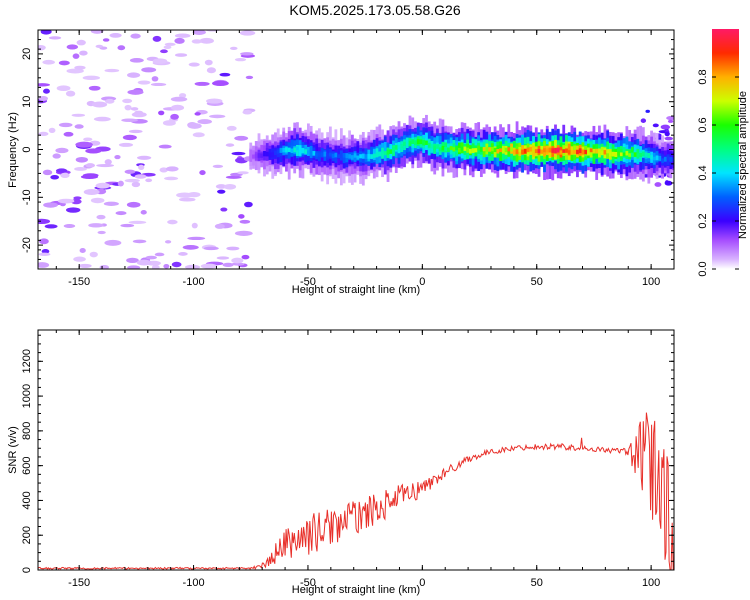 This screenshot has height=600, width=750. What do you see at coordinates (79, 583) in the screenshot?
I see `x-tick-label: -150` at bounding box center [79, 583].